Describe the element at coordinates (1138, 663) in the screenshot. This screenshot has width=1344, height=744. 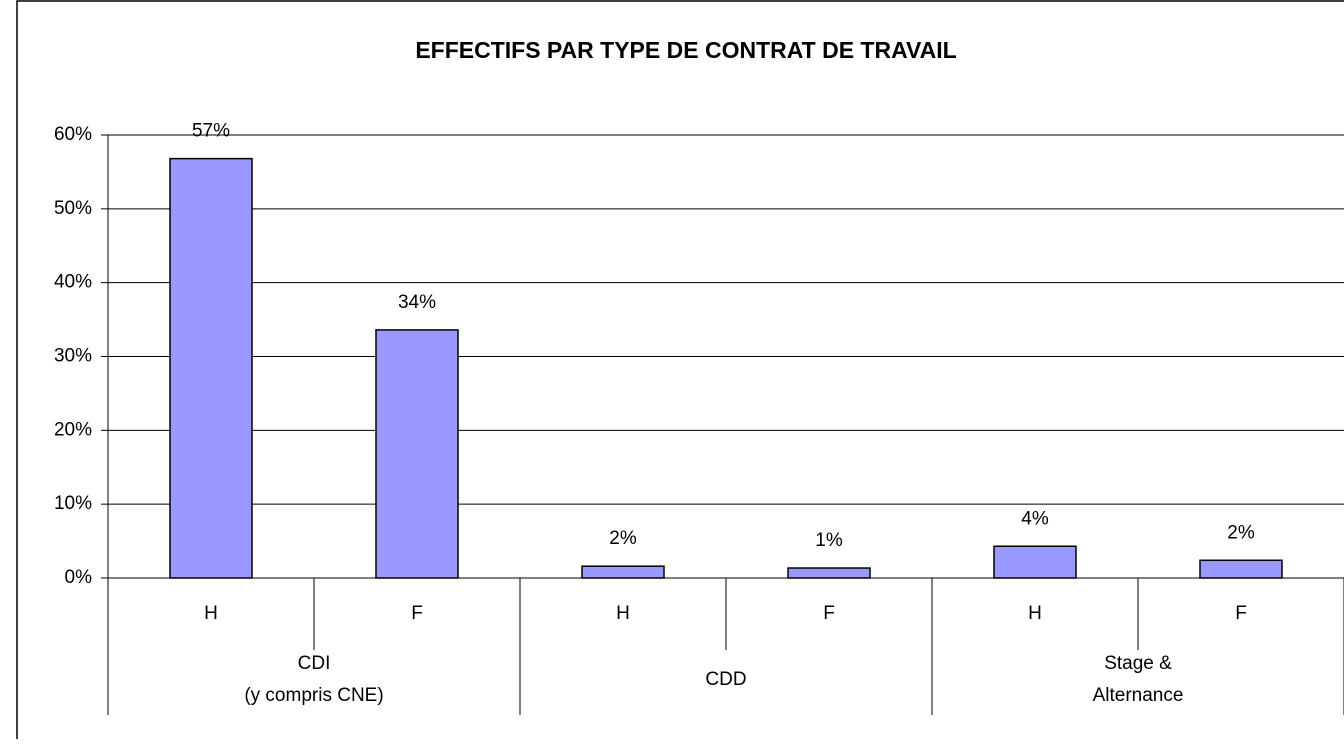
I see `group-label: Stage &` at that location.